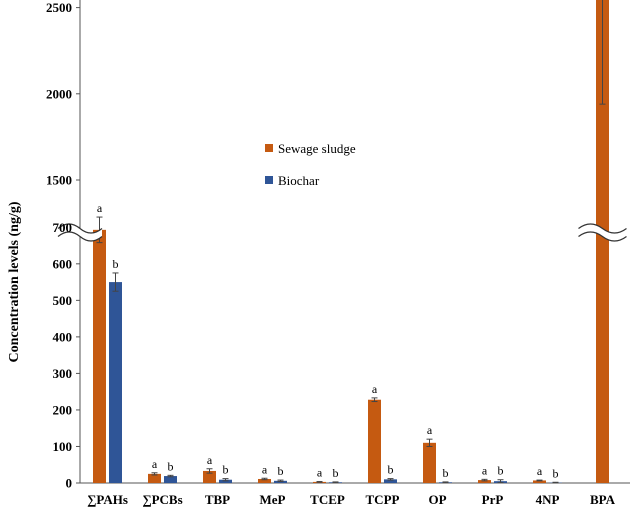 The width and height of the screenshot is (635, 508). What do you see at coordinates (63, 263) in the screenshot?
I see `y-tick-label: 600` at bounding box center [63, 263].